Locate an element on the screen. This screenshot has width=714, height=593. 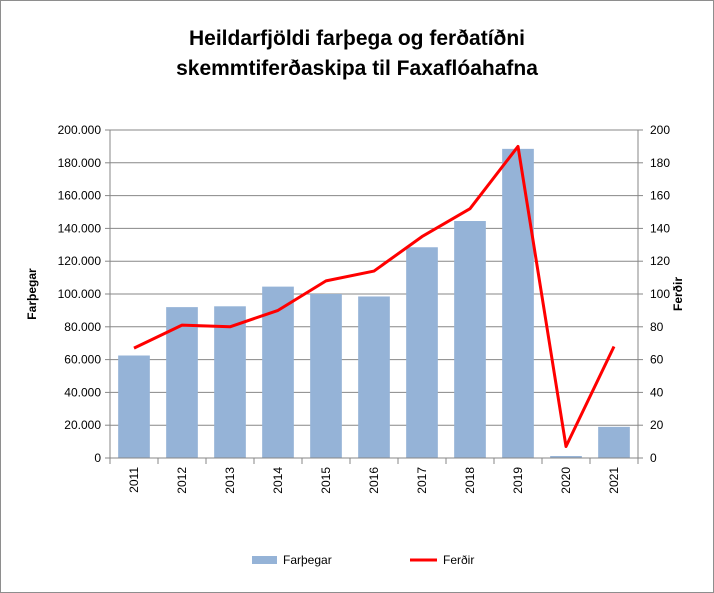
y-left-tick-label: 100.000 is located at coordinates (80, 294).